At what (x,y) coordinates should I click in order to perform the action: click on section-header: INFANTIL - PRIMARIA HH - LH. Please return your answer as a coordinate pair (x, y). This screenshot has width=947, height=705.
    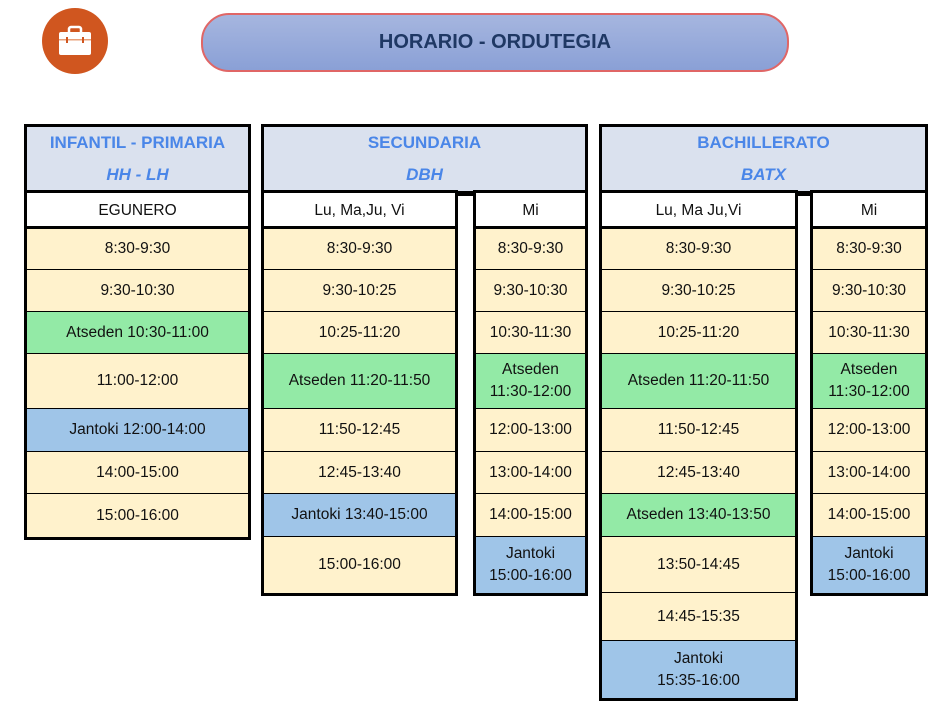
    Looking at the image, I should click on (137, 160).